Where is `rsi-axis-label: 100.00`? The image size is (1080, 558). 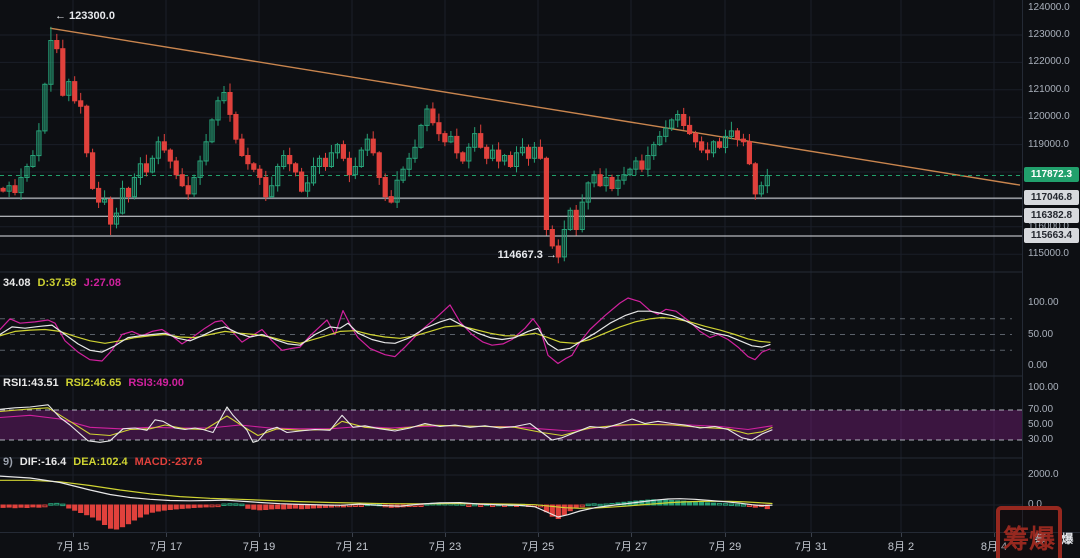
rsi-axis-label: 100.00 is located at coordinates (1043, 387).